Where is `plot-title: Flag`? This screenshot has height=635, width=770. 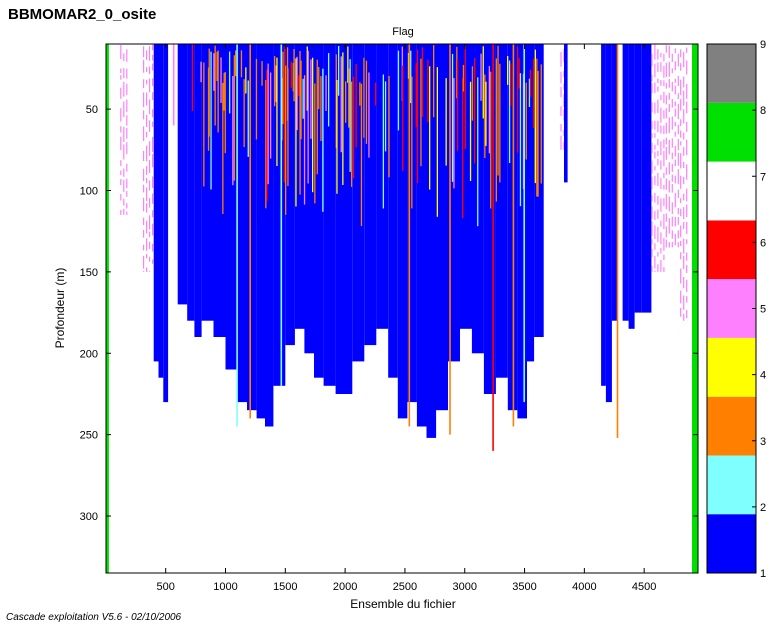
plot-title: Flag is located at coordinates (402, 32).